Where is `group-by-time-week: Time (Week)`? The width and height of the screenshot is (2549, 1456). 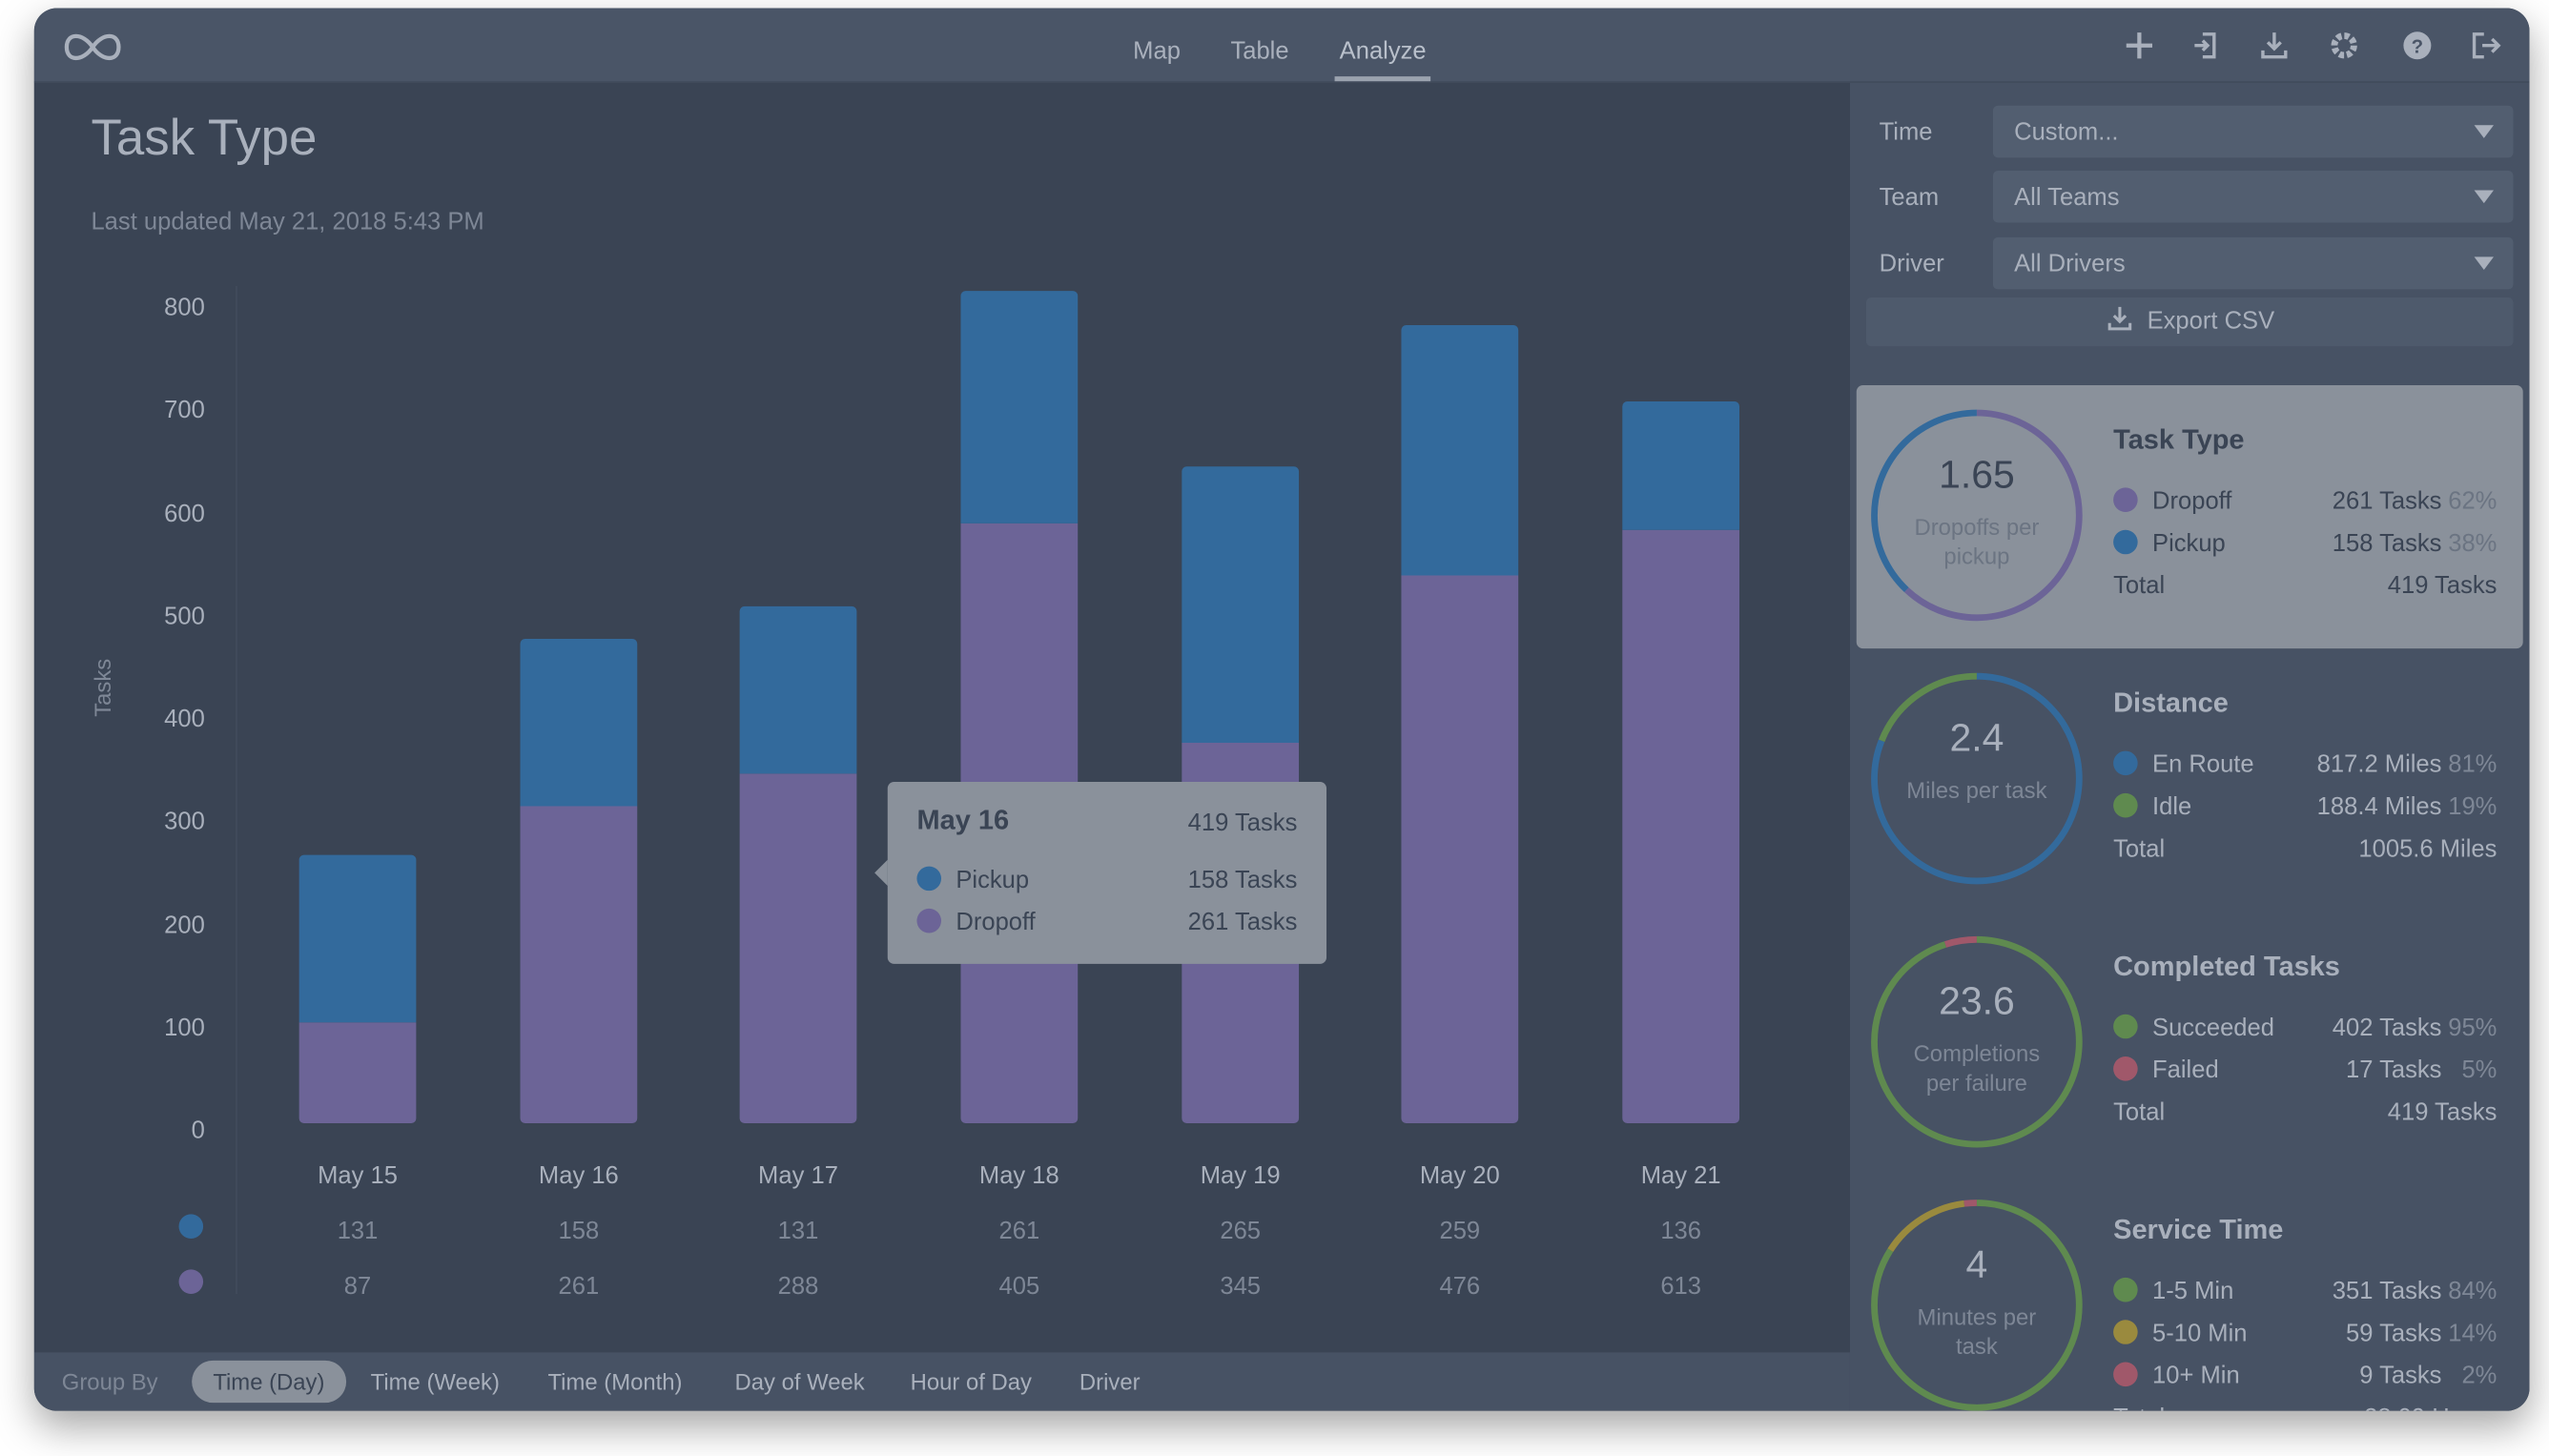 group-by-time-week: Time (Week) is located at coordinates (435, 1382).